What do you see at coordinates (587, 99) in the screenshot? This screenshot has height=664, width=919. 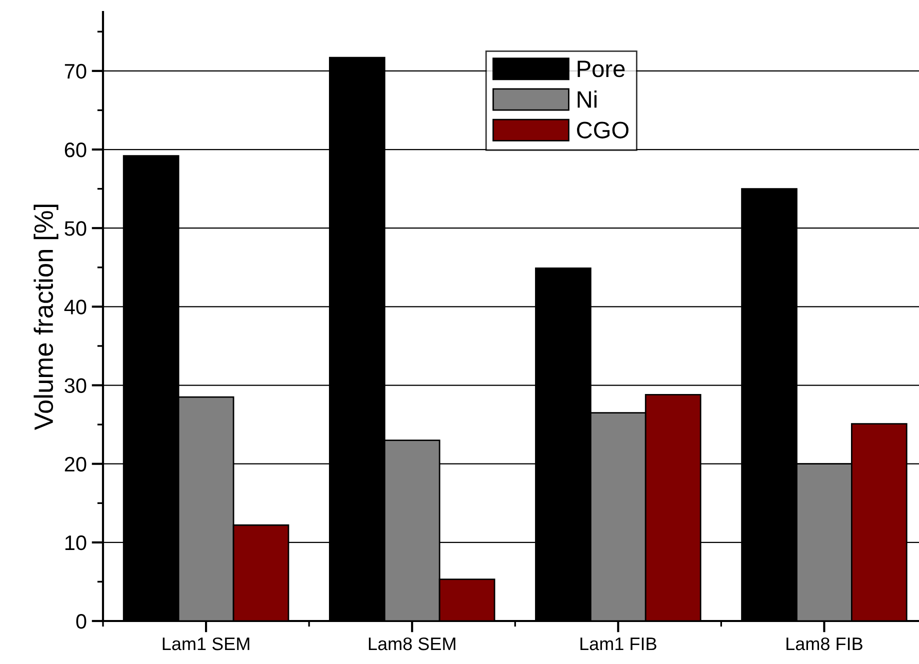 I see `legend-label: Ni` at bounding box center [587, 99].